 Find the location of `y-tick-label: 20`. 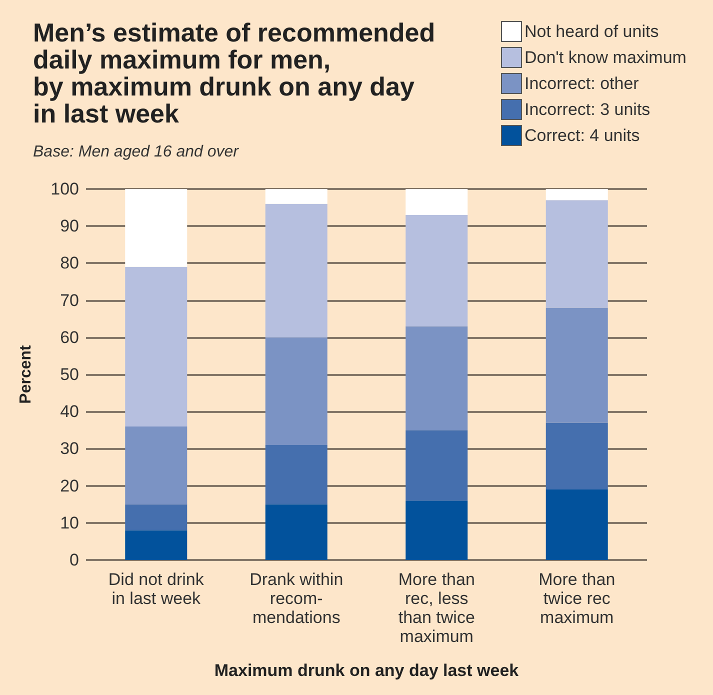

y-tick-label: 20 is located at coordinates (69, 486).